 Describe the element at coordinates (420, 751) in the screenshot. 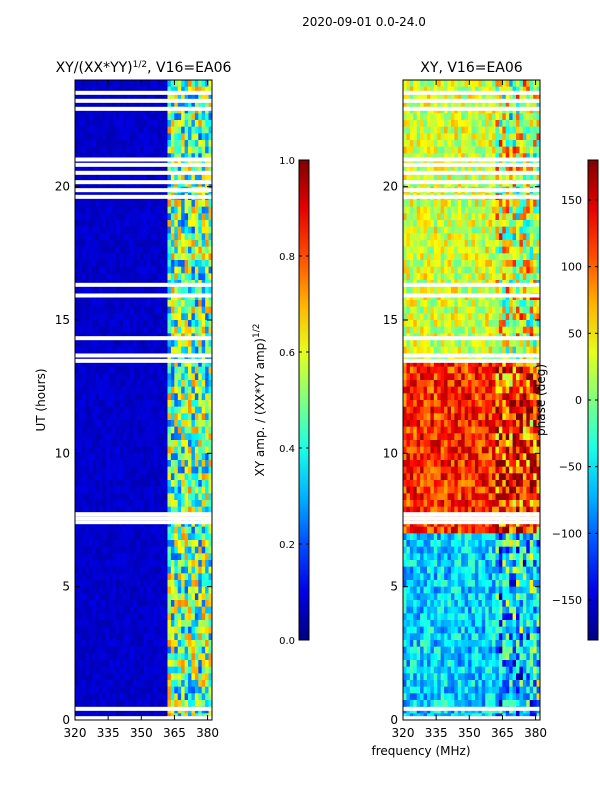

I see `figure-xlabel: frequency (MHz)` at that location.